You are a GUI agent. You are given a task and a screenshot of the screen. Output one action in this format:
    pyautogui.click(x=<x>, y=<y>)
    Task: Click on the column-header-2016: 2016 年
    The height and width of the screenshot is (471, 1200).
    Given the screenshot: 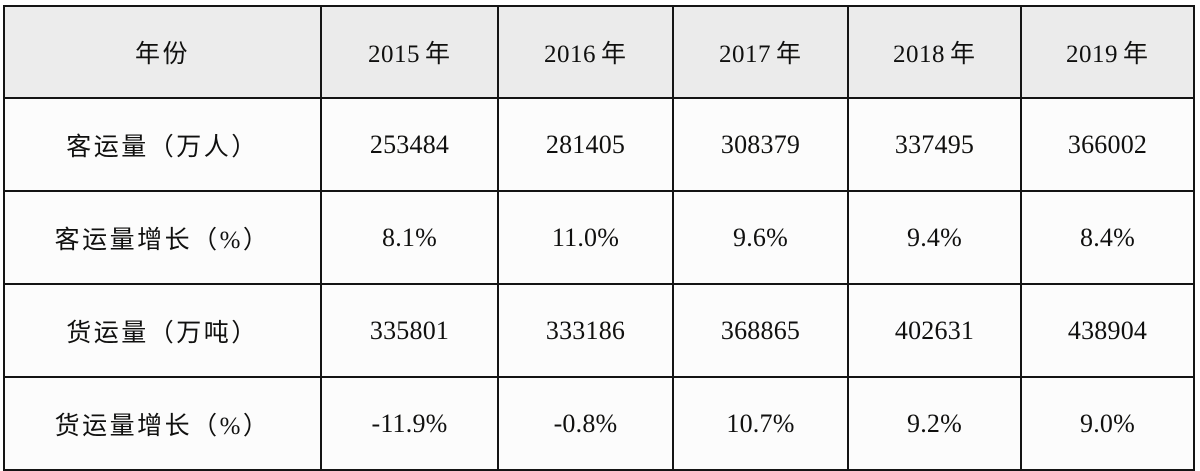 What is the action you would take?
    pyautogui.click(x=585, y=52)
    